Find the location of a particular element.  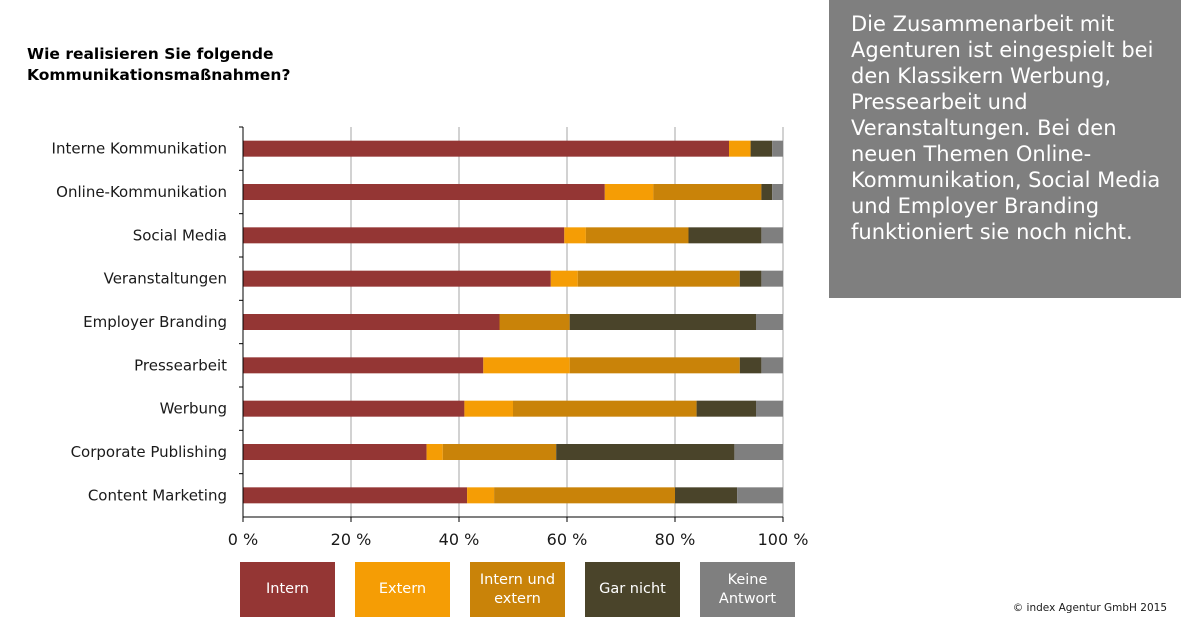

bar-social-media-extern is located at coordinates (575, 235).